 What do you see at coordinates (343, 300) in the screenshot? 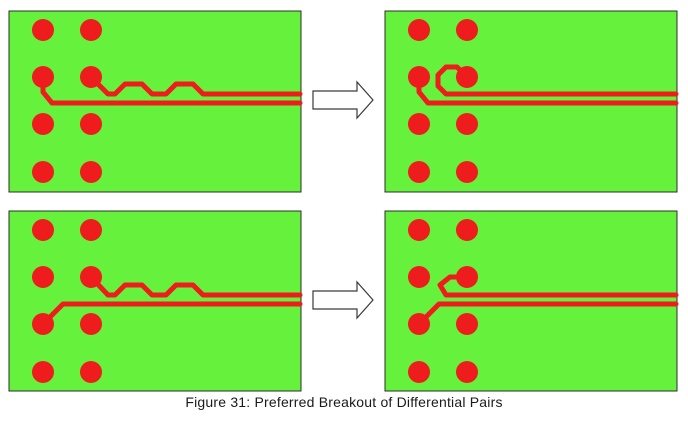
I see `arrow-bottom` at bounding box center [343, 300].